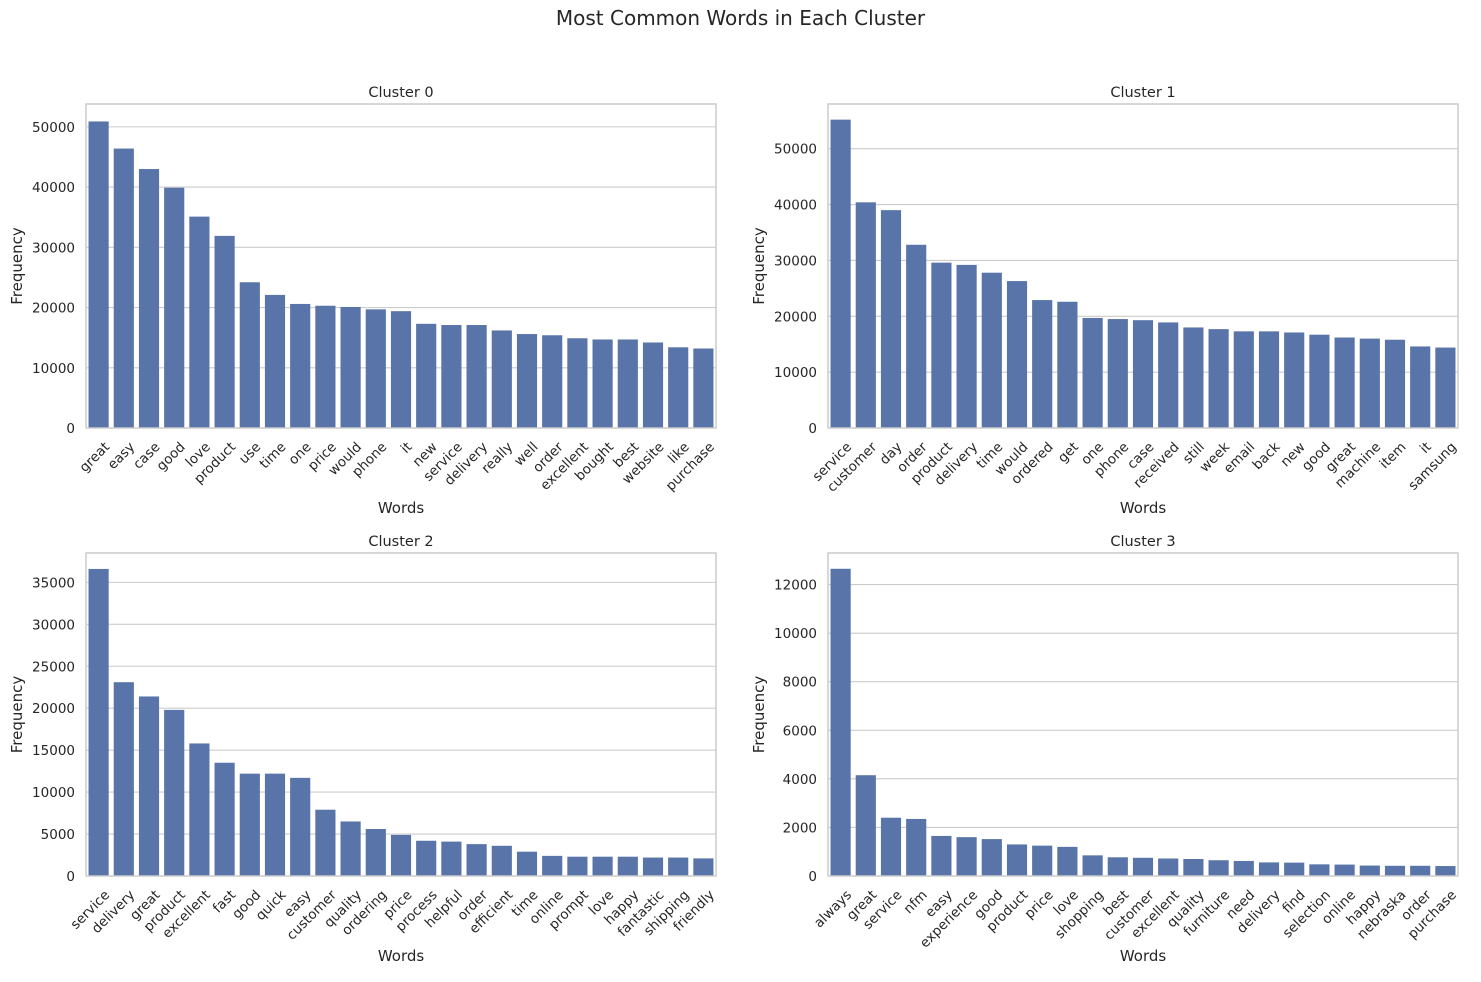  Describe the element at coordinates (1218, 868) in the screenshot. I see `bar-furniture` at that location.